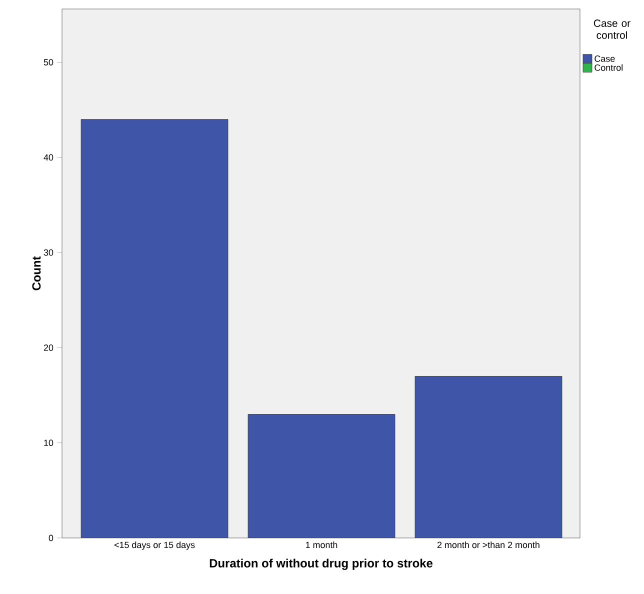 The height and width of the screenshot is (594, 644). What do you see at coordinates (49, 62) in the screenshot?
I see `y-tick-label: 50` at bounding box center [49, 62].